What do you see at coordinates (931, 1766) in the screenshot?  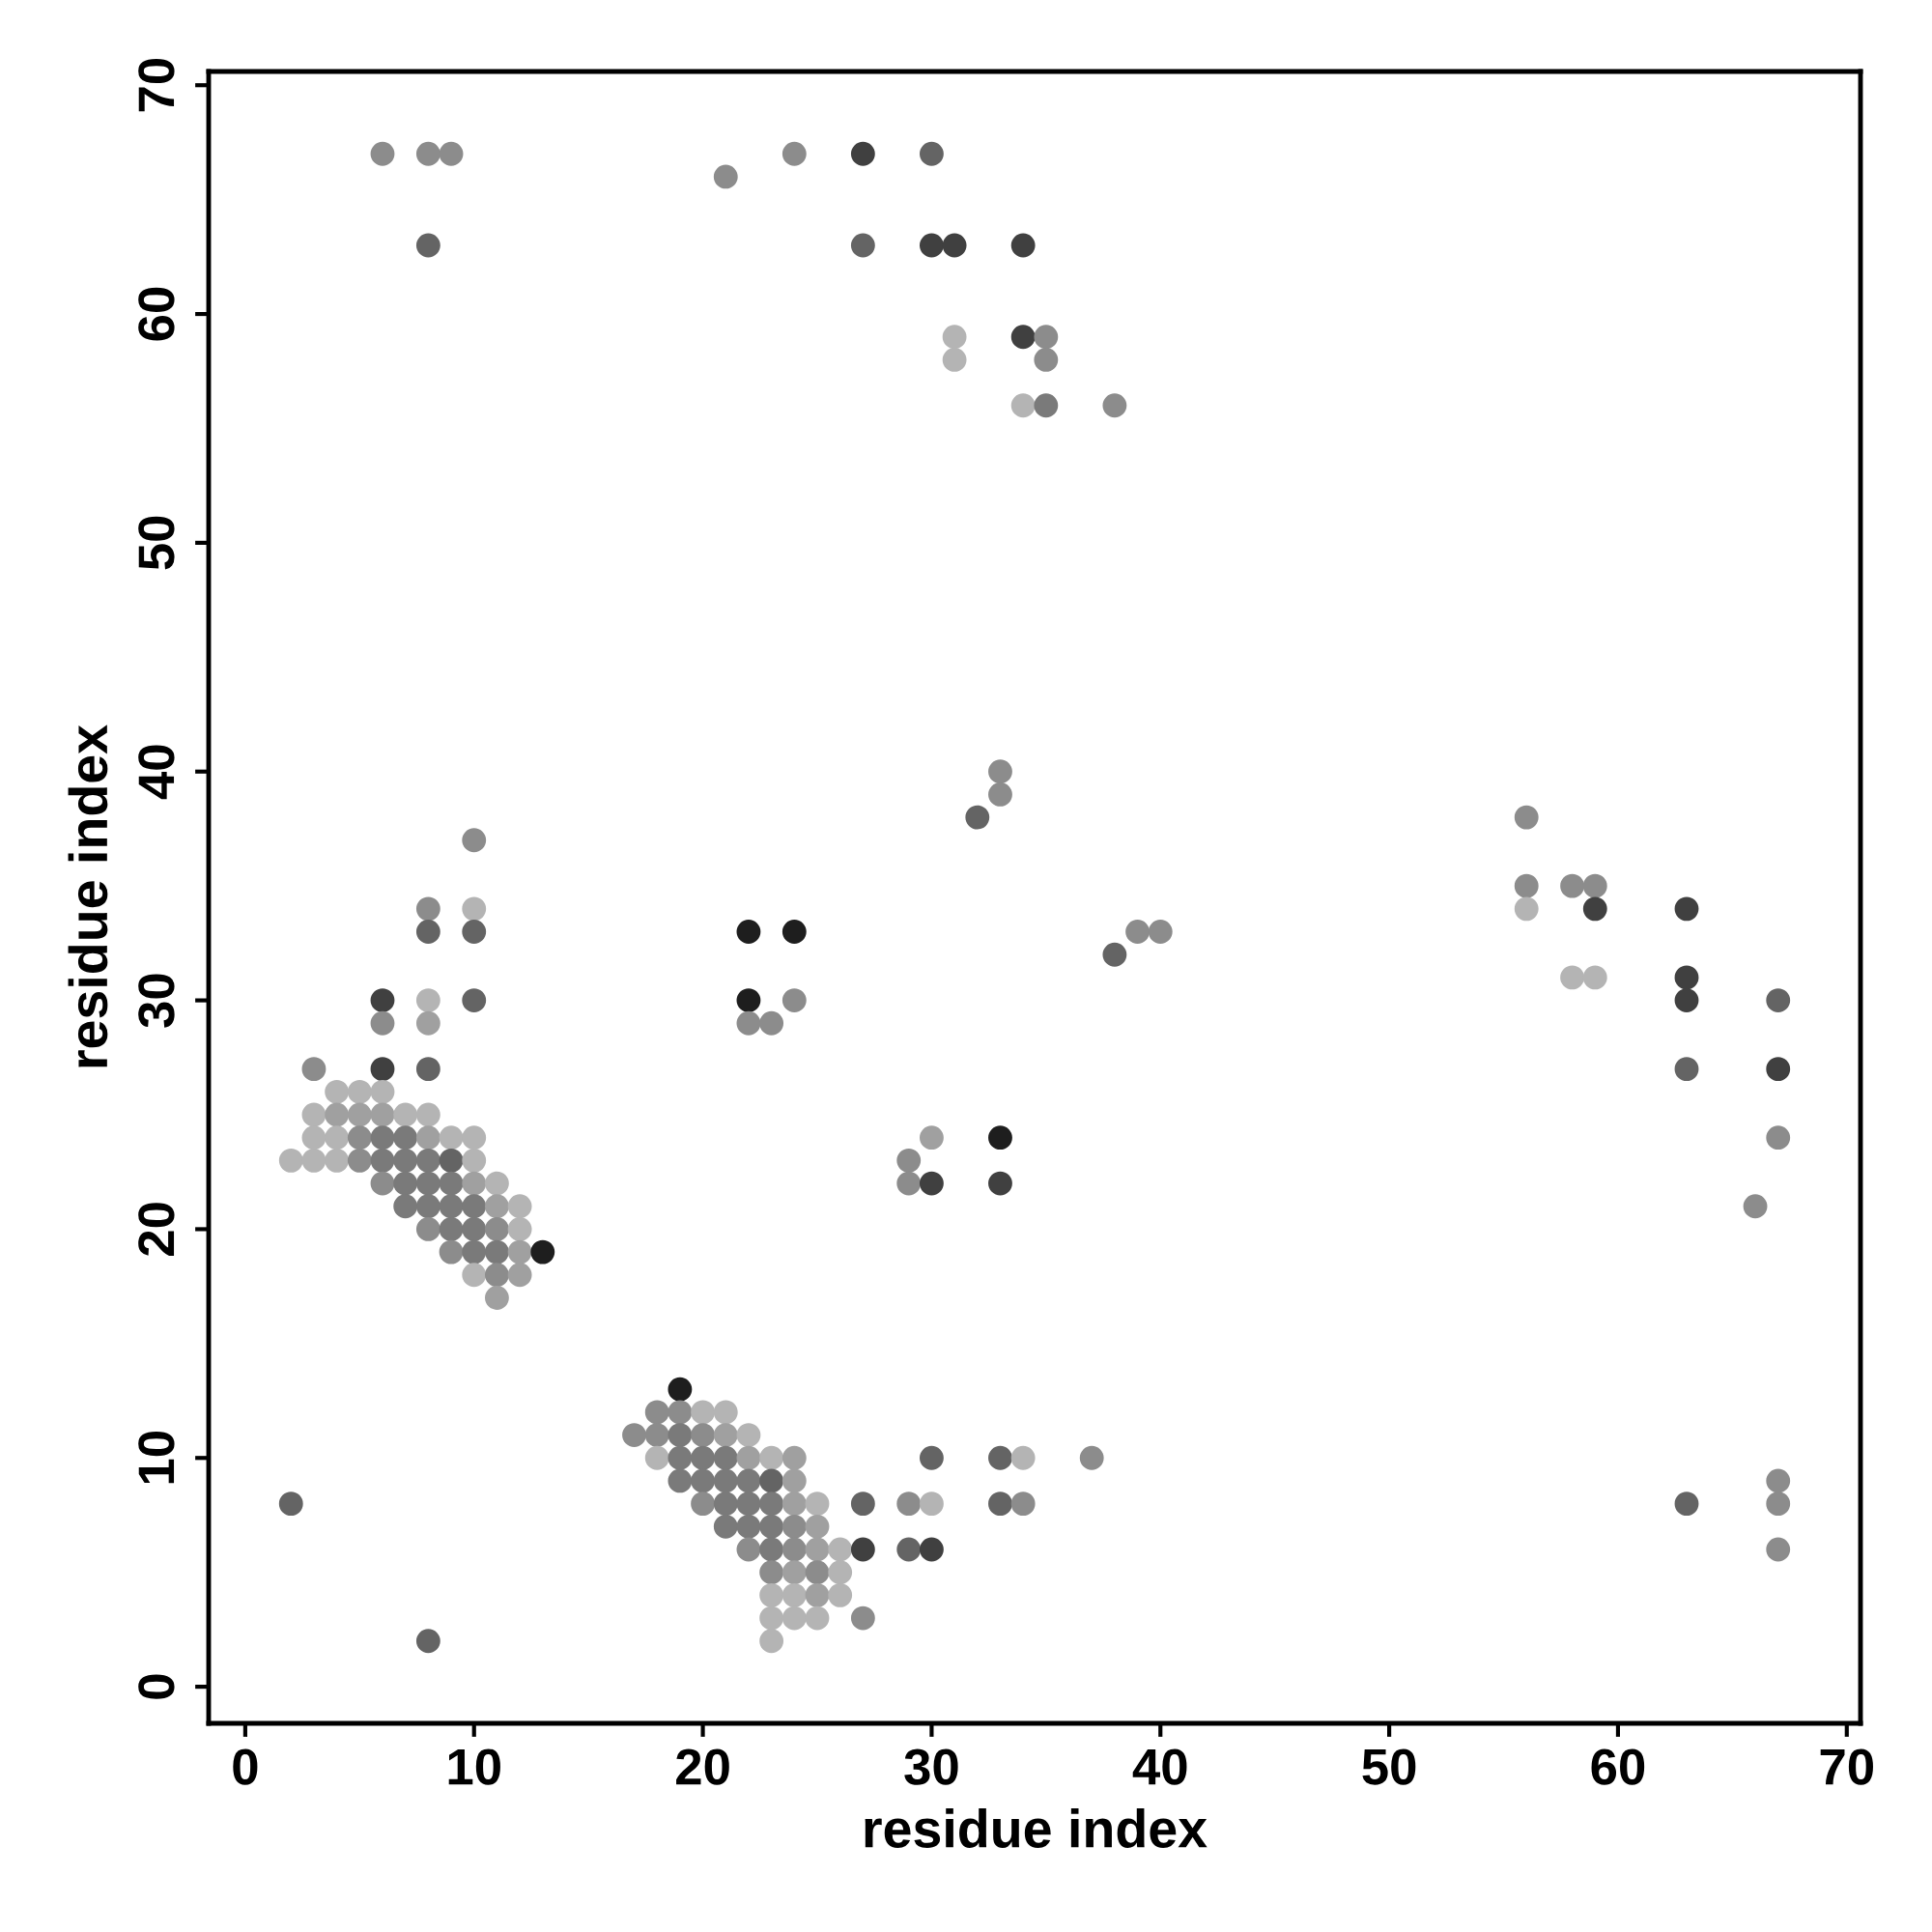 I see `x-tick-label: 30` at bounding box center [931, 1766].